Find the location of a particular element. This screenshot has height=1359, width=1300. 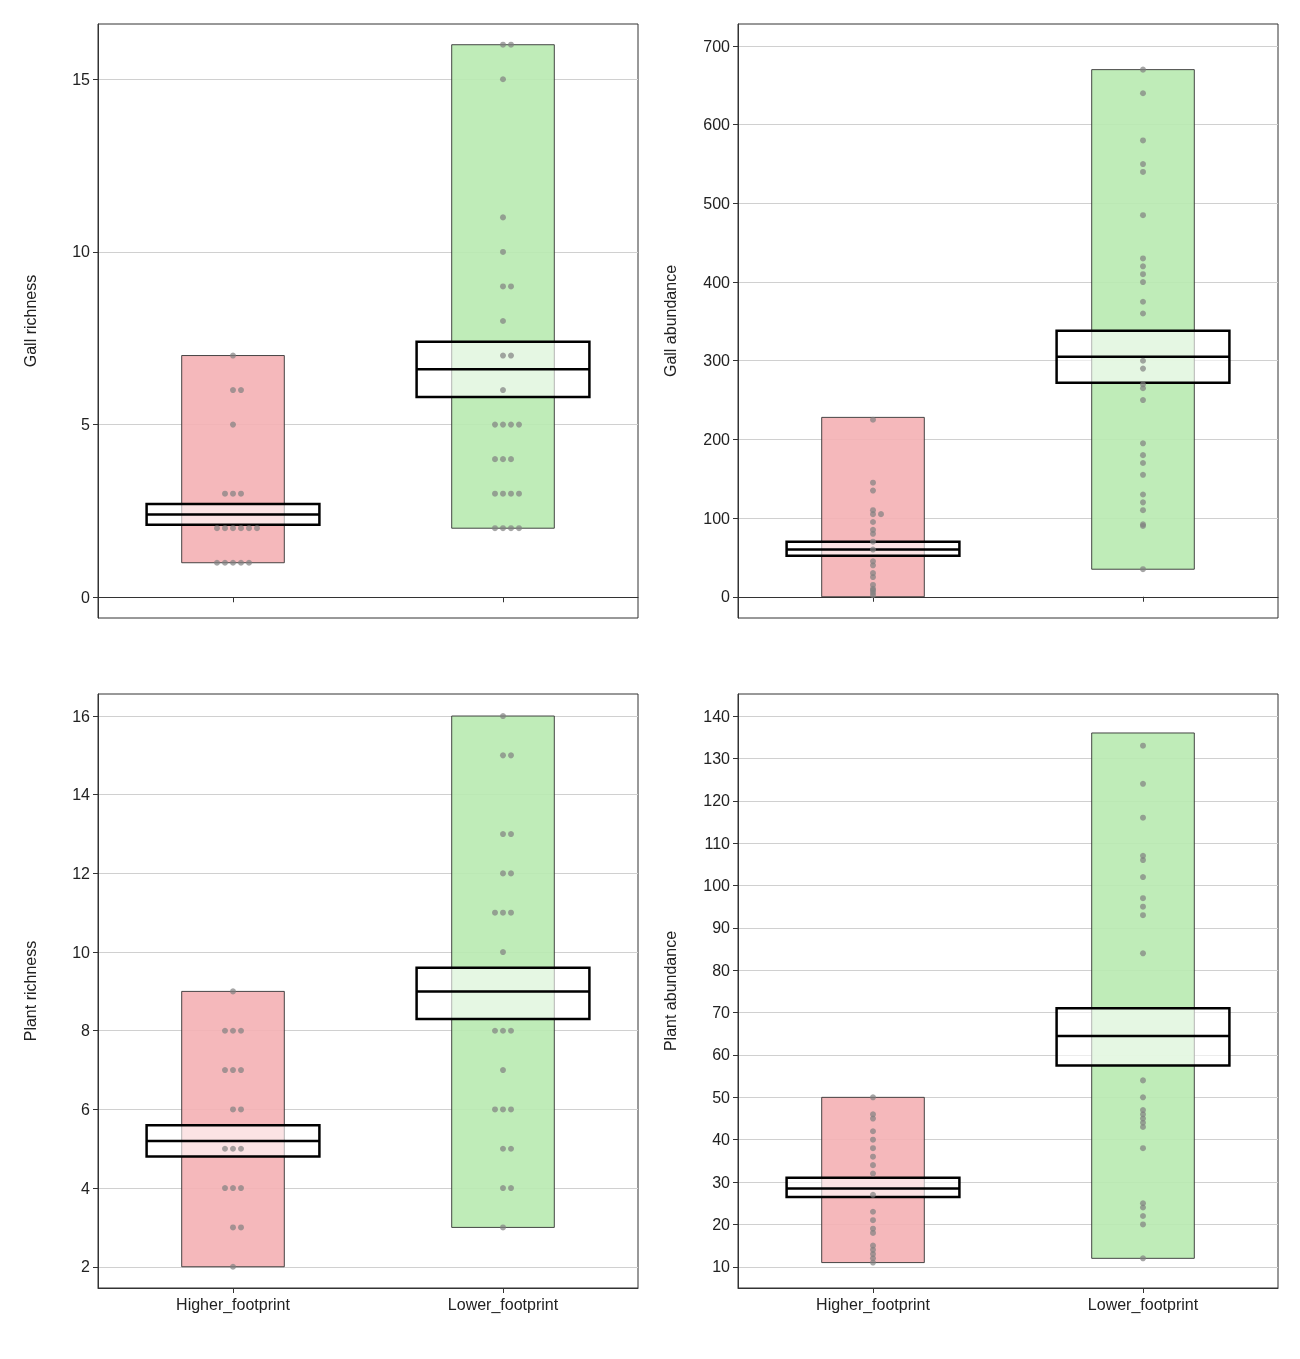

y-tick-label: 2 is located at coordinates (86, 1267).